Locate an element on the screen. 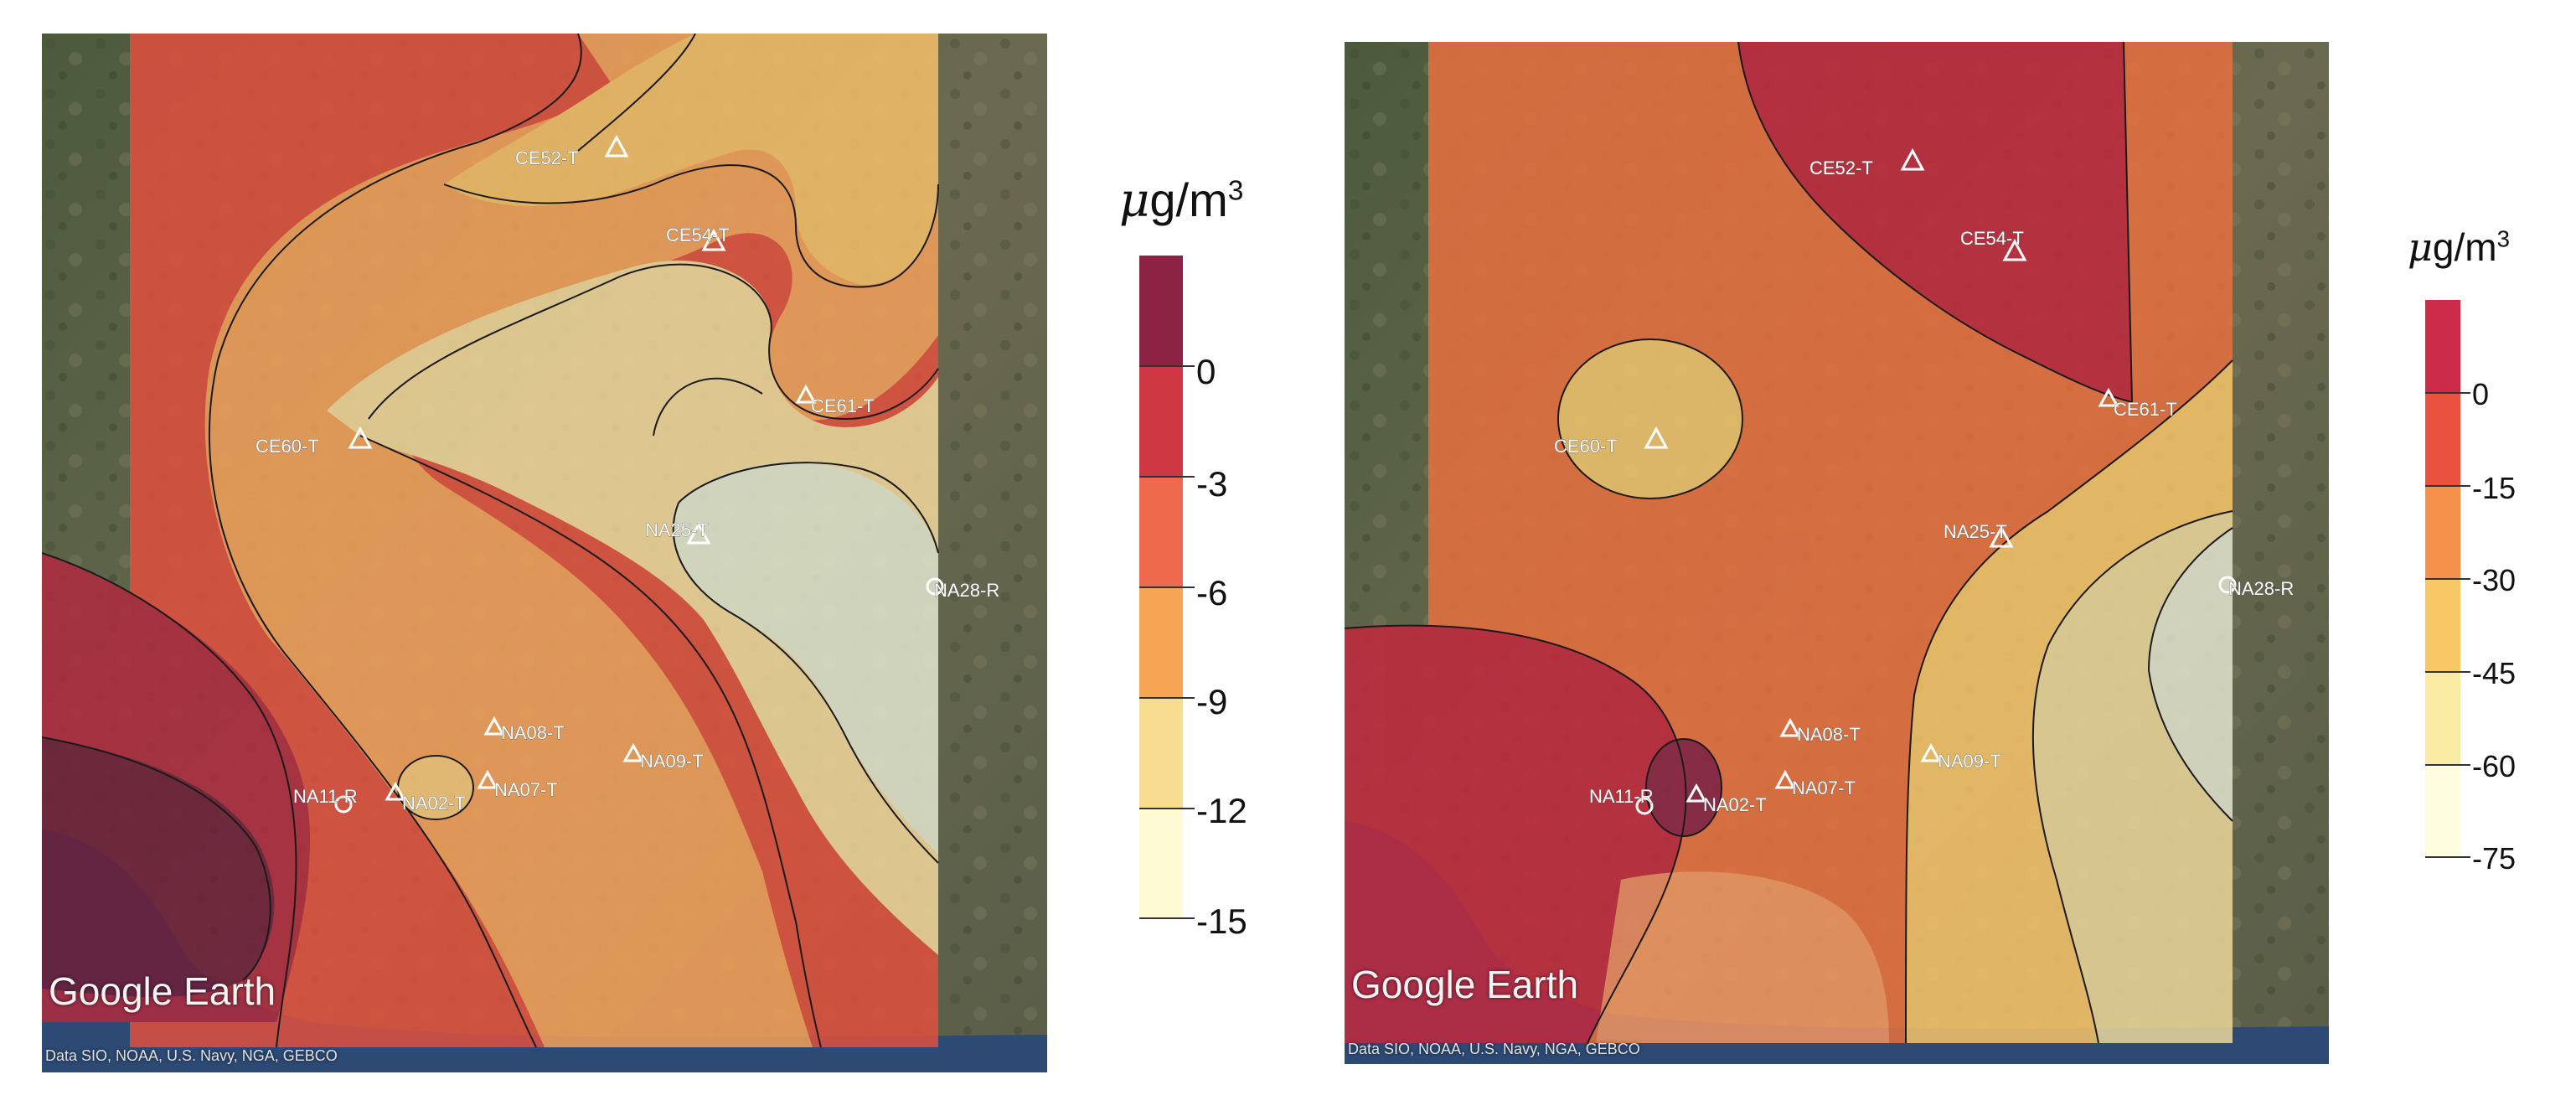  legend-tick-label: -30 is located at coordinates (2494, 580).